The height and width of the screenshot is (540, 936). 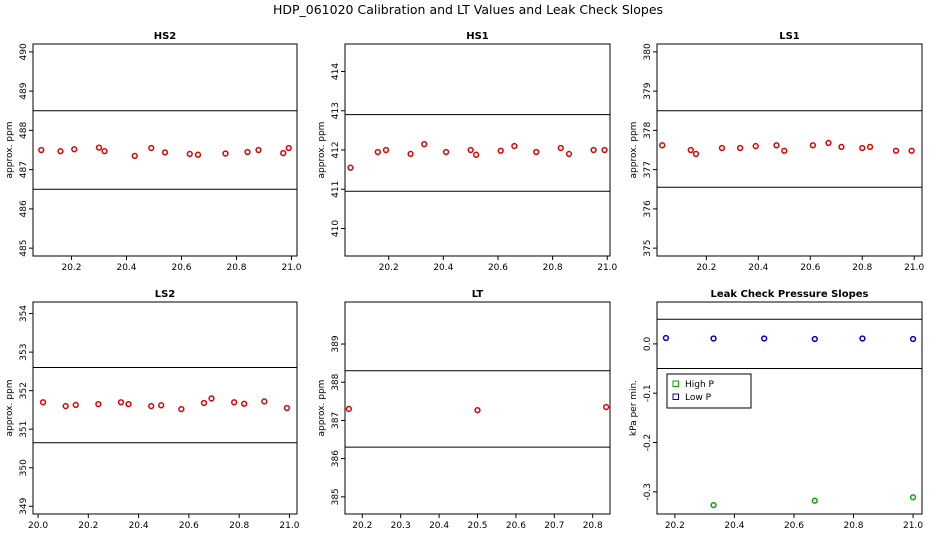 What do you see at coordinates (700, 385) in the screenshot?
I see `legend-label: High P` at bounding box center [700, 385].